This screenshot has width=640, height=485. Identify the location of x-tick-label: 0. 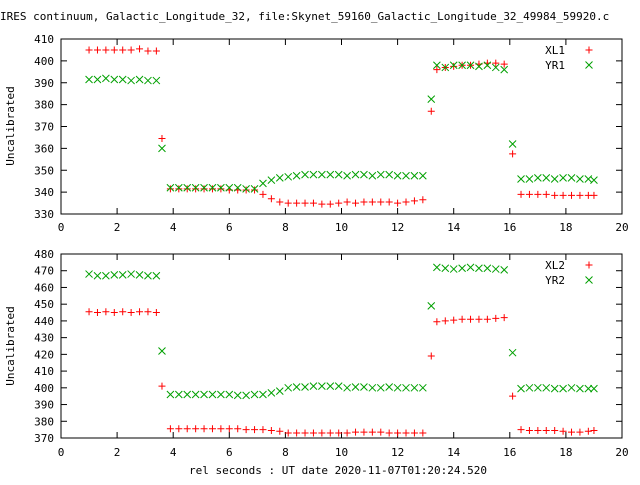
(61, 227).